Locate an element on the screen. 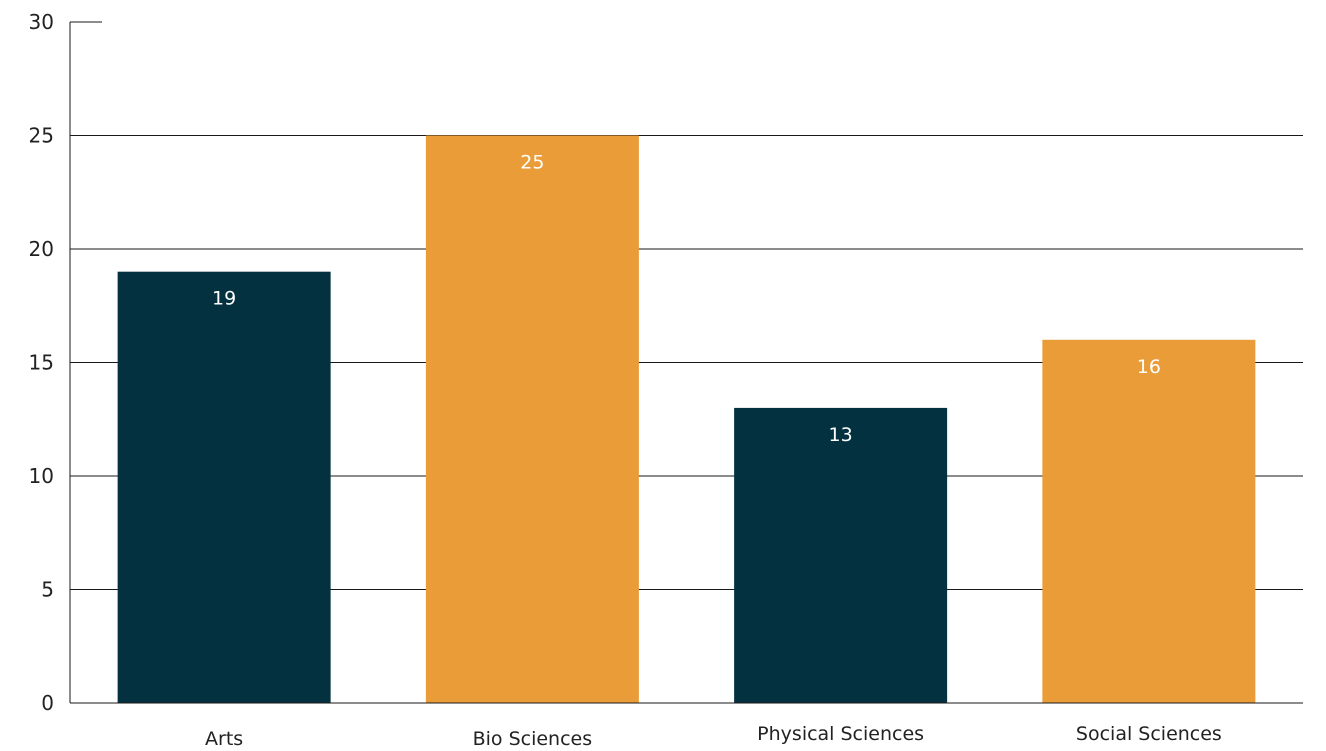  x-category-label: Social Sciences is located at coordinates (1149, 734).